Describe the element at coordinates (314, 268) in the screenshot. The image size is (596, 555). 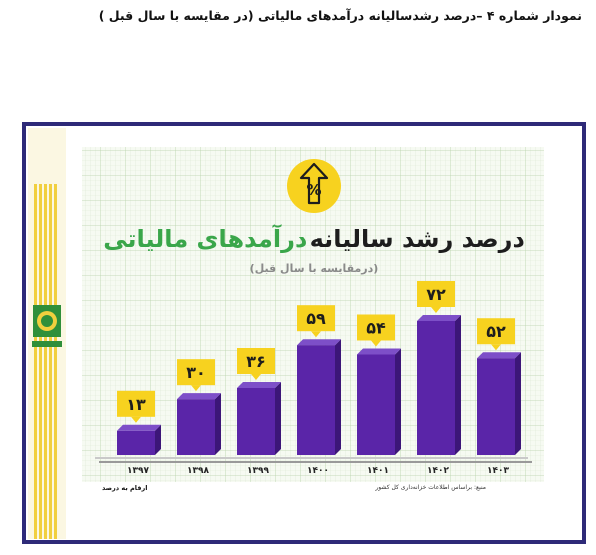
I see `chart-subtitle: (درمقایسه با سال قبل)` at that location.